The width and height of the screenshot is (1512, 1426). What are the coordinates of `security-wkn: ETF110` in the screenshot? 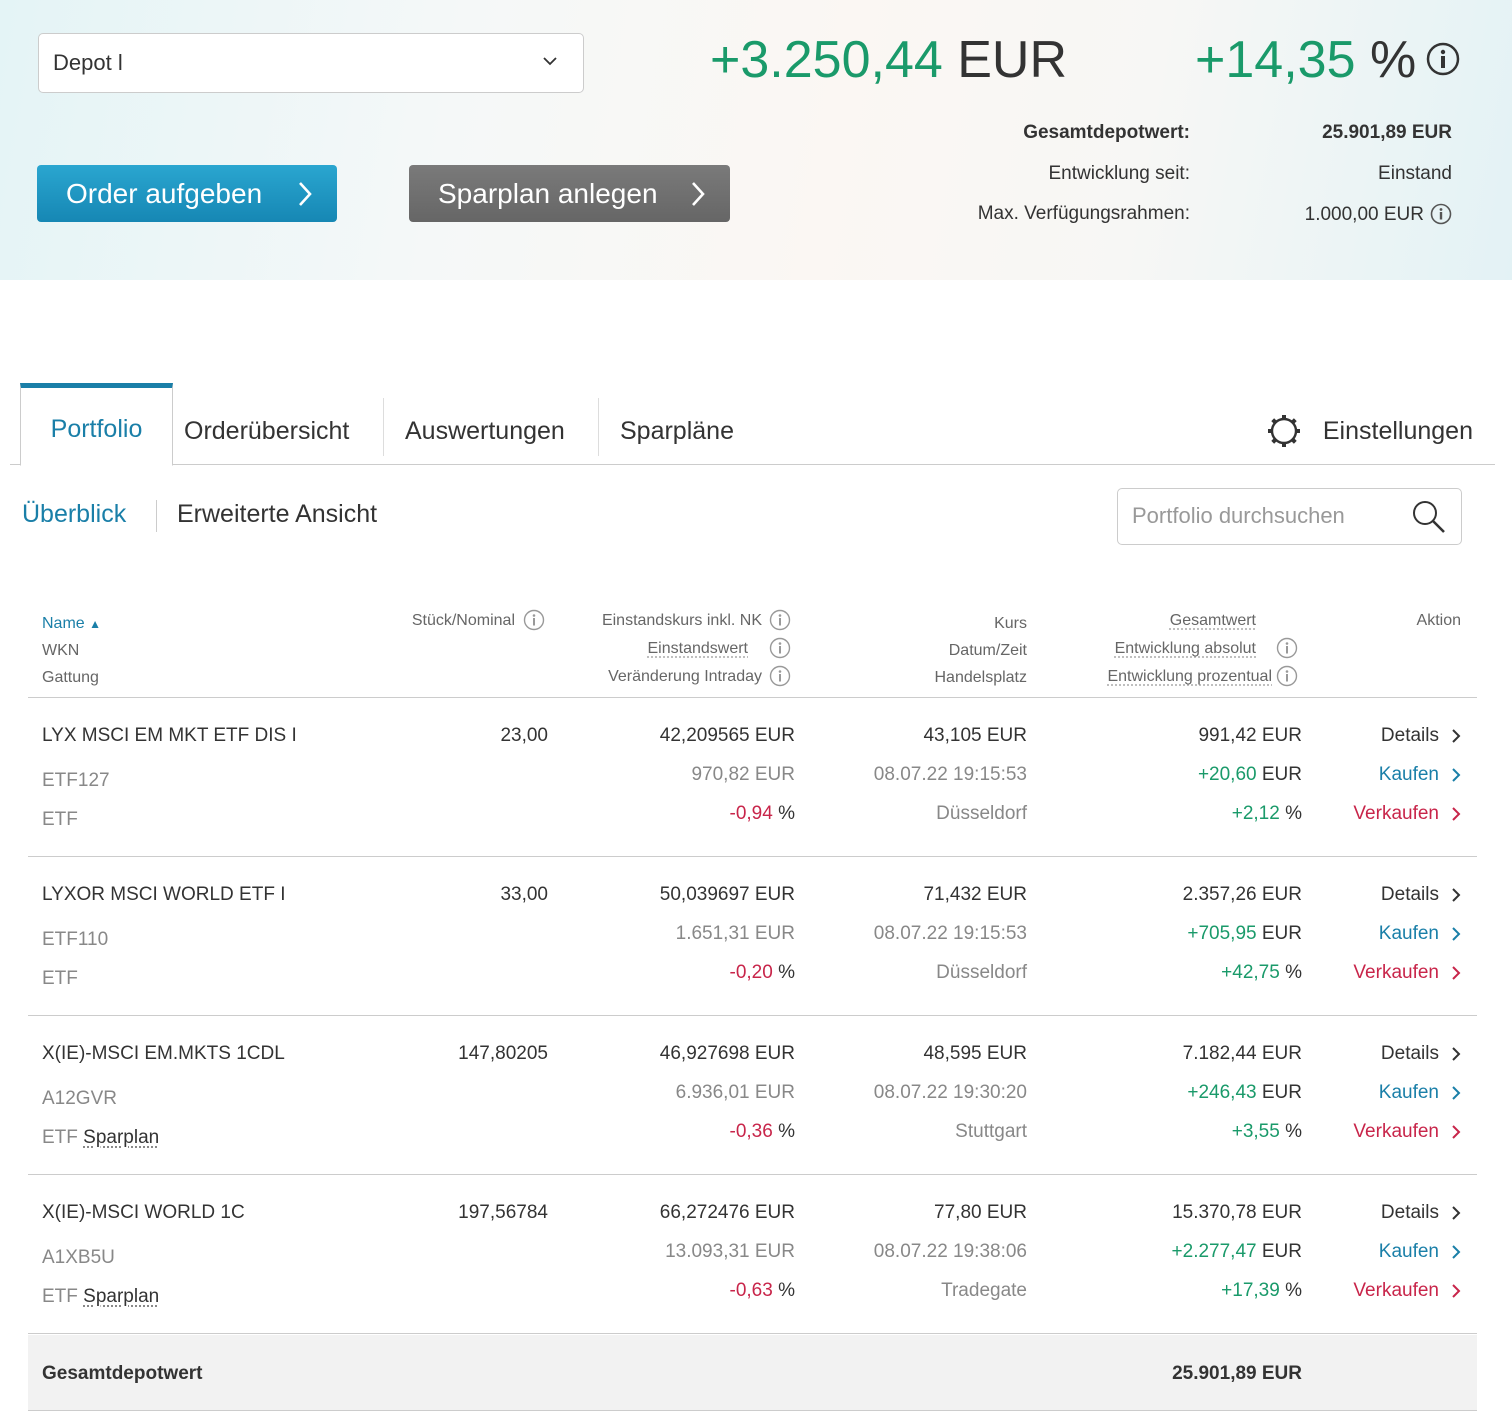 It's located at (75, 939).